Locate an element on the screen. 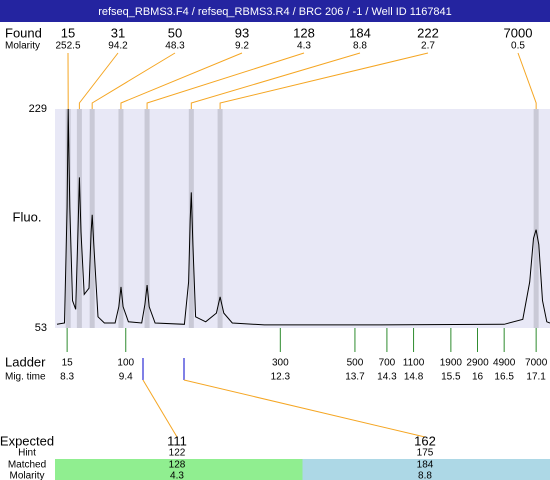 The height and width of the screenshot is (480, 550). hint-size: 122 is located at coordinates (177, 453).